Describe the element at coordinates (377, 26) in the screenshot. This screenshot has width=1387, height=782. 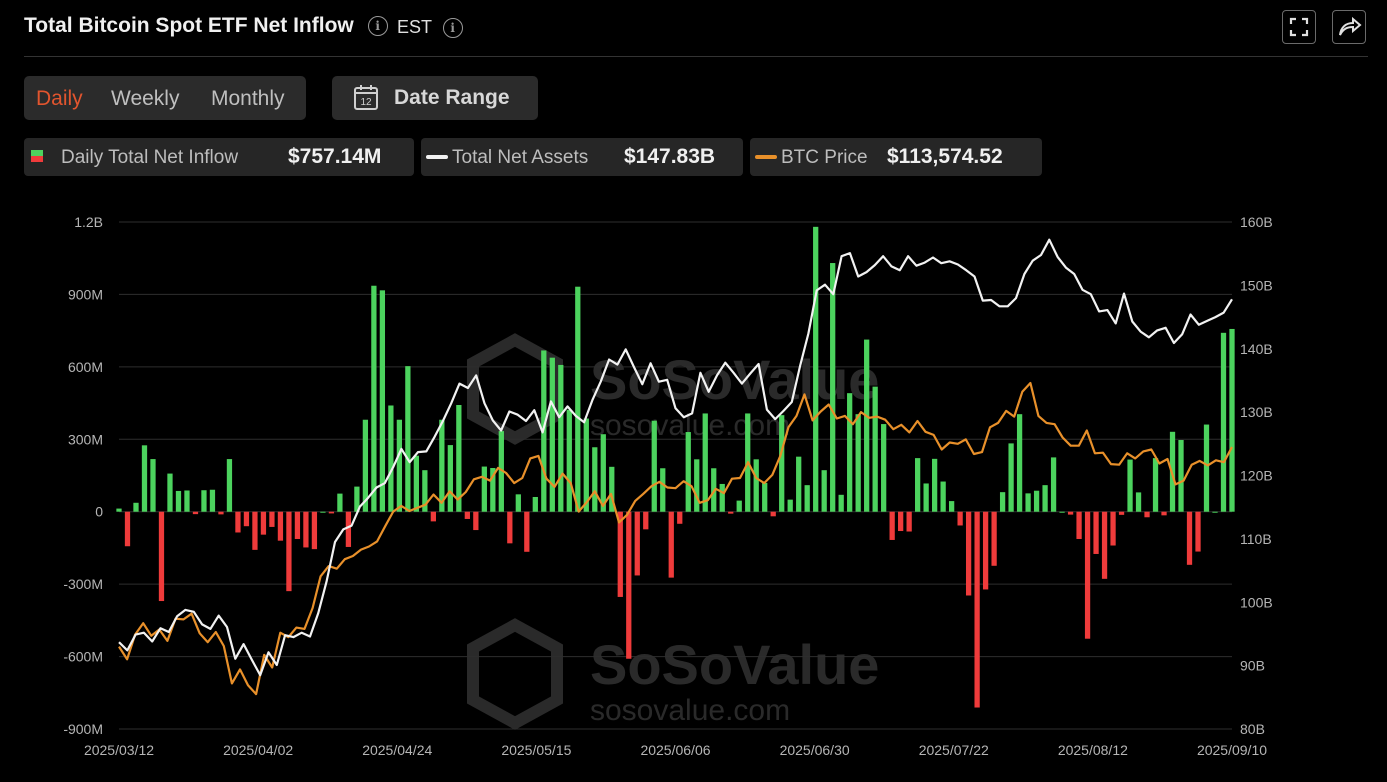
I see `info-icon: i` at that location.